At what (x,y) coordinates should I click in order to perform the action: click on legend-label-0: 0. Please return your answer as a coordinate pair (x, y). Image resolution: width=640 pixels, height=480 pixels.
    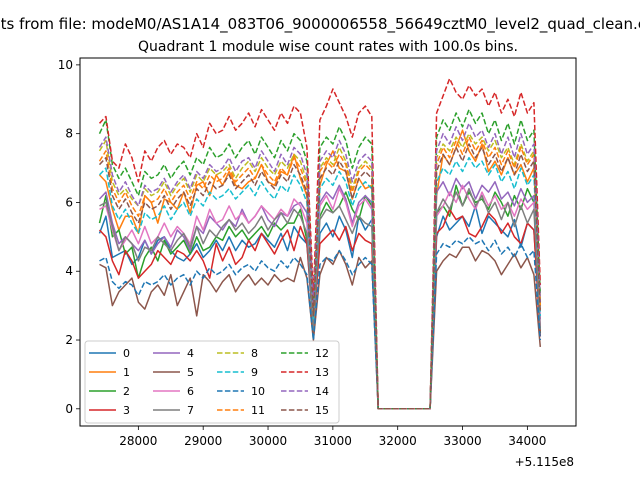
    Looking at the image, I should click on (126, 353).